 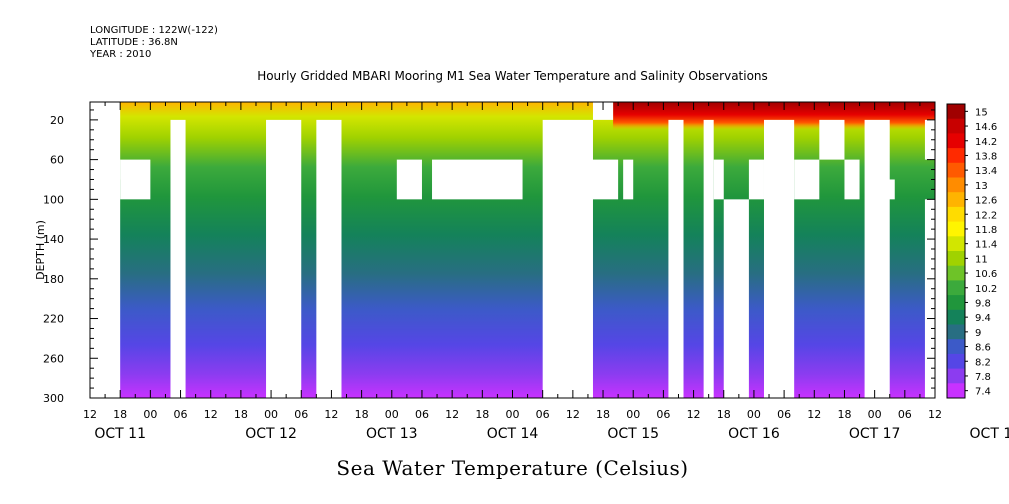 What do you see at coordinates (983, 377) in the screenshot?
I see `colorbar-label: 7.8` at bounding box center [983, 377].